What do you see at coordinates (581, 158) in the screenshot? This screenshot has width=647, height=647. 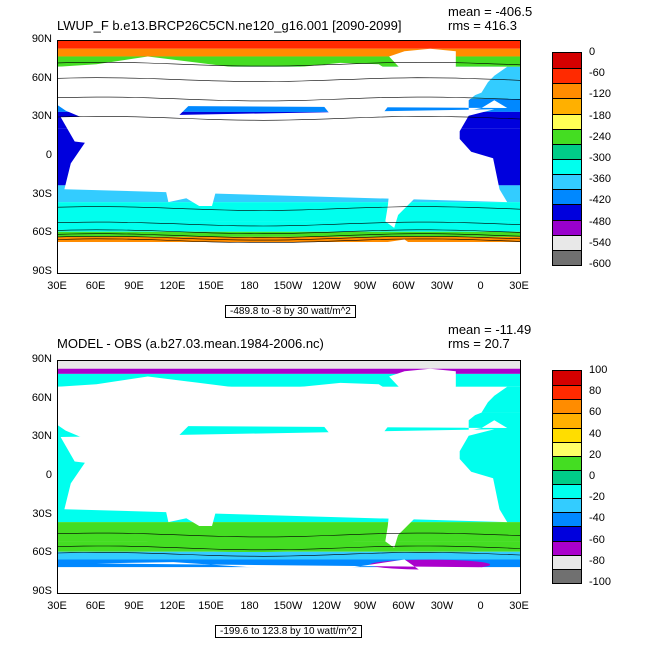 I see `panel-1-colorbar: 0 -60 -120 -180 -240 -300 -360 -420 -480 -540 -600` at bounding box center [581, 158].